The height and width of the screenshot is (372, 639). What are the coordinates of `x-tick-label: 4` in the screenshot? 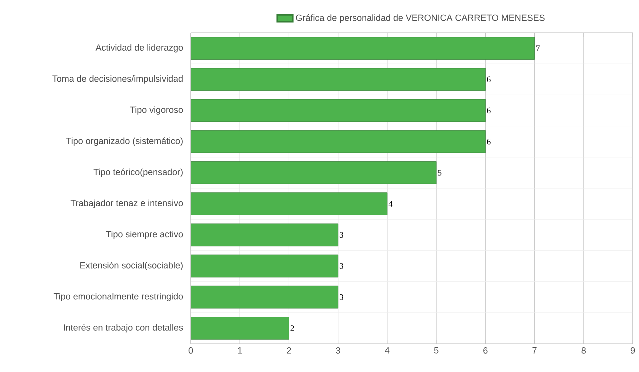 It's located at (387, 351).